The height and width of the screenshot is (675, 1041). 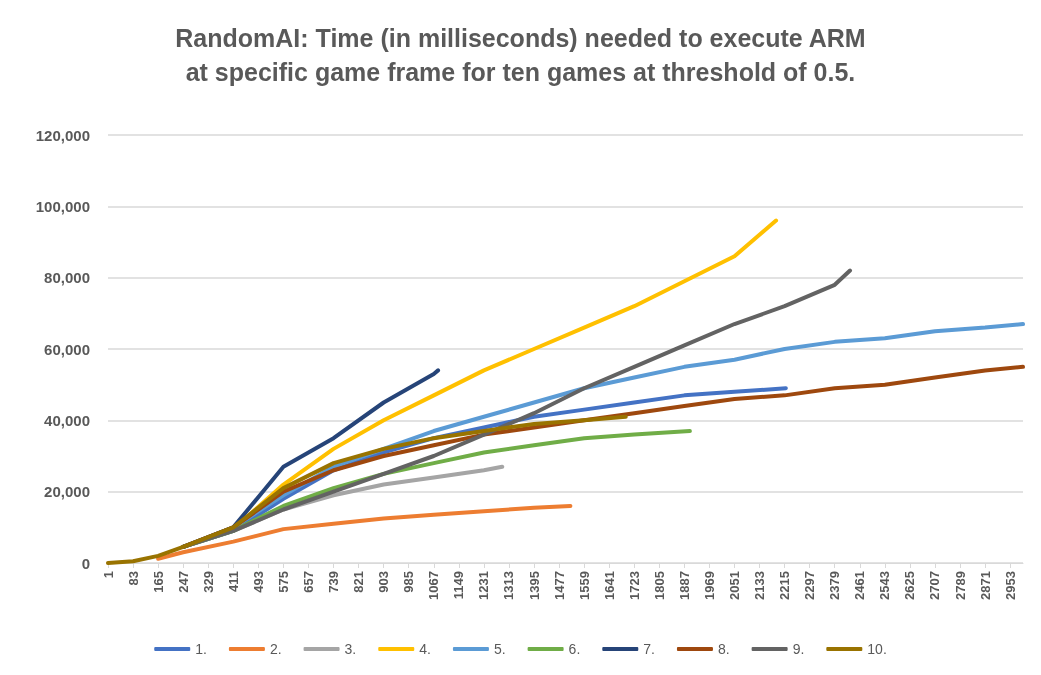 I want to click on x-tick-label: 2543, so click(x=885, y=585).